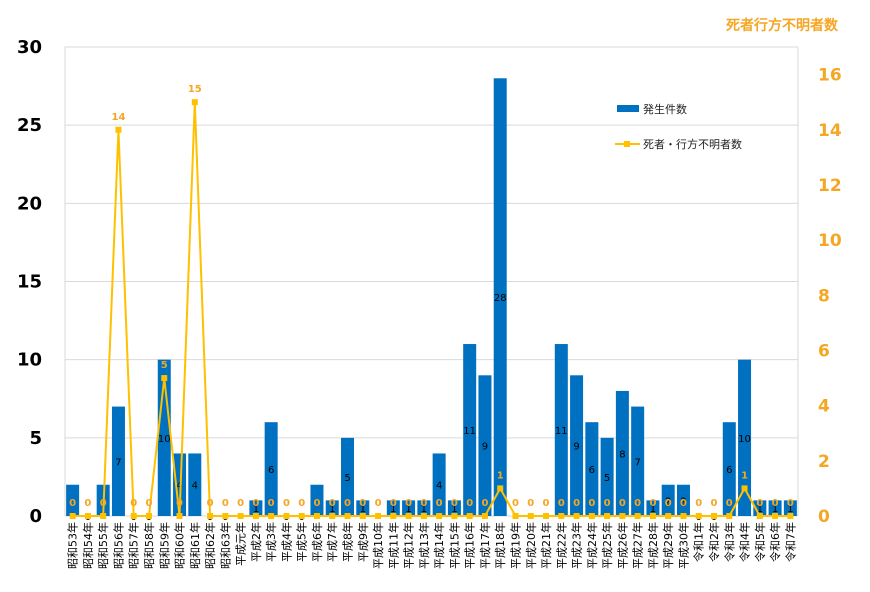 The width and height of the screenshot is (870, 592). I want to click on x-tick-label: 昭和62年, so click(210, 545).